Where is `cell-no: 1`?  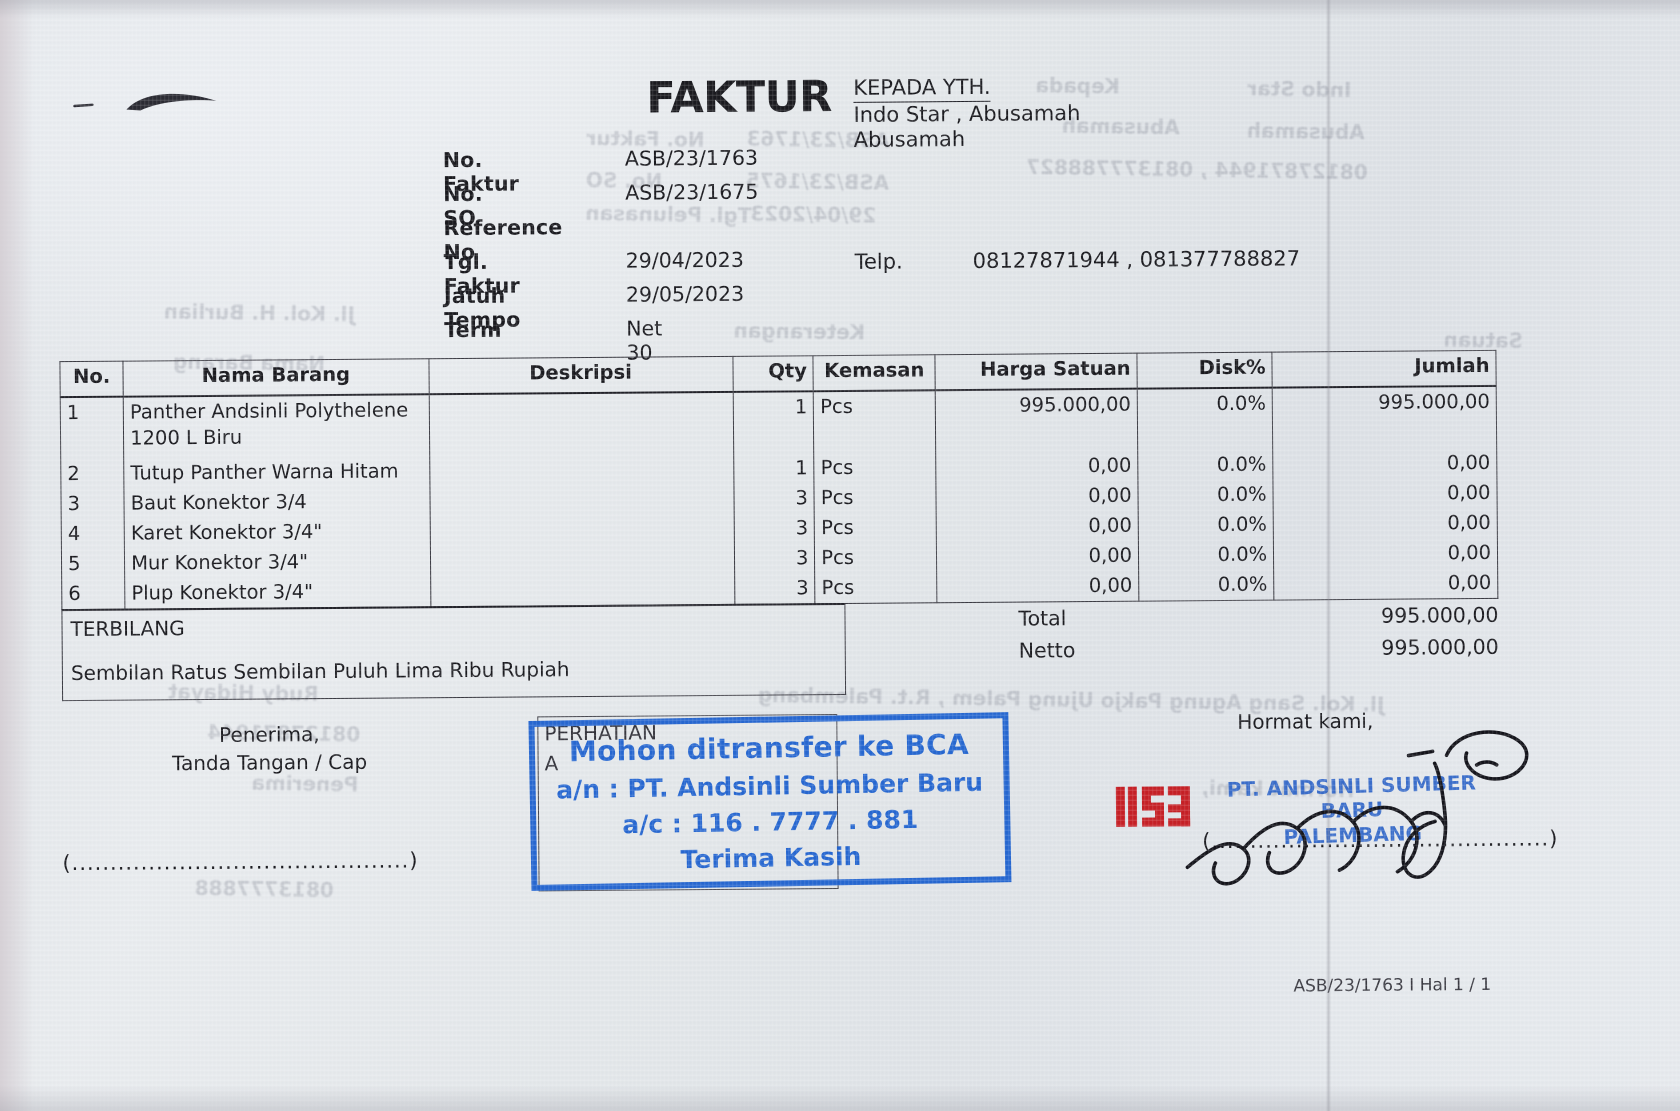 cell-no: 1 is located at coordinates (92, 428).